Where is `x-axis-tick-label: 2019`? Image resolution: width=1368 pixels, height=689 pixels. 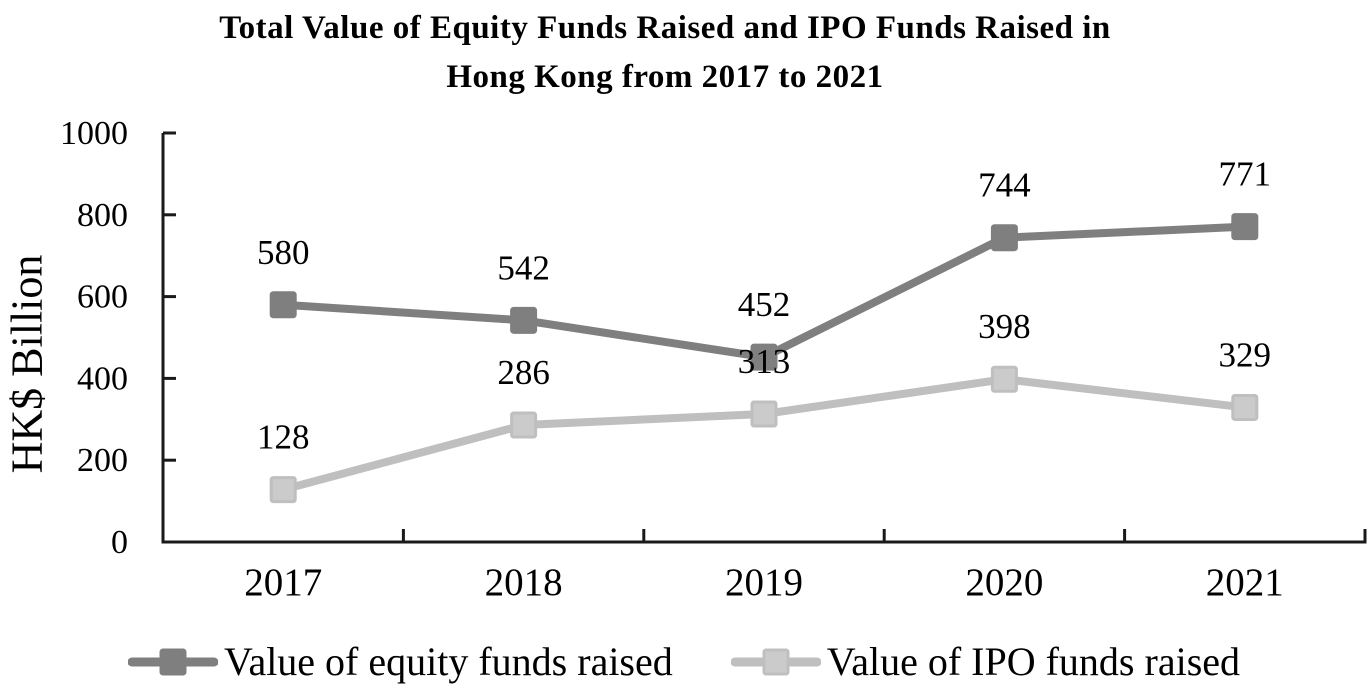
x-axis-tick-label: 2019 is located at coordinates (764, 582).